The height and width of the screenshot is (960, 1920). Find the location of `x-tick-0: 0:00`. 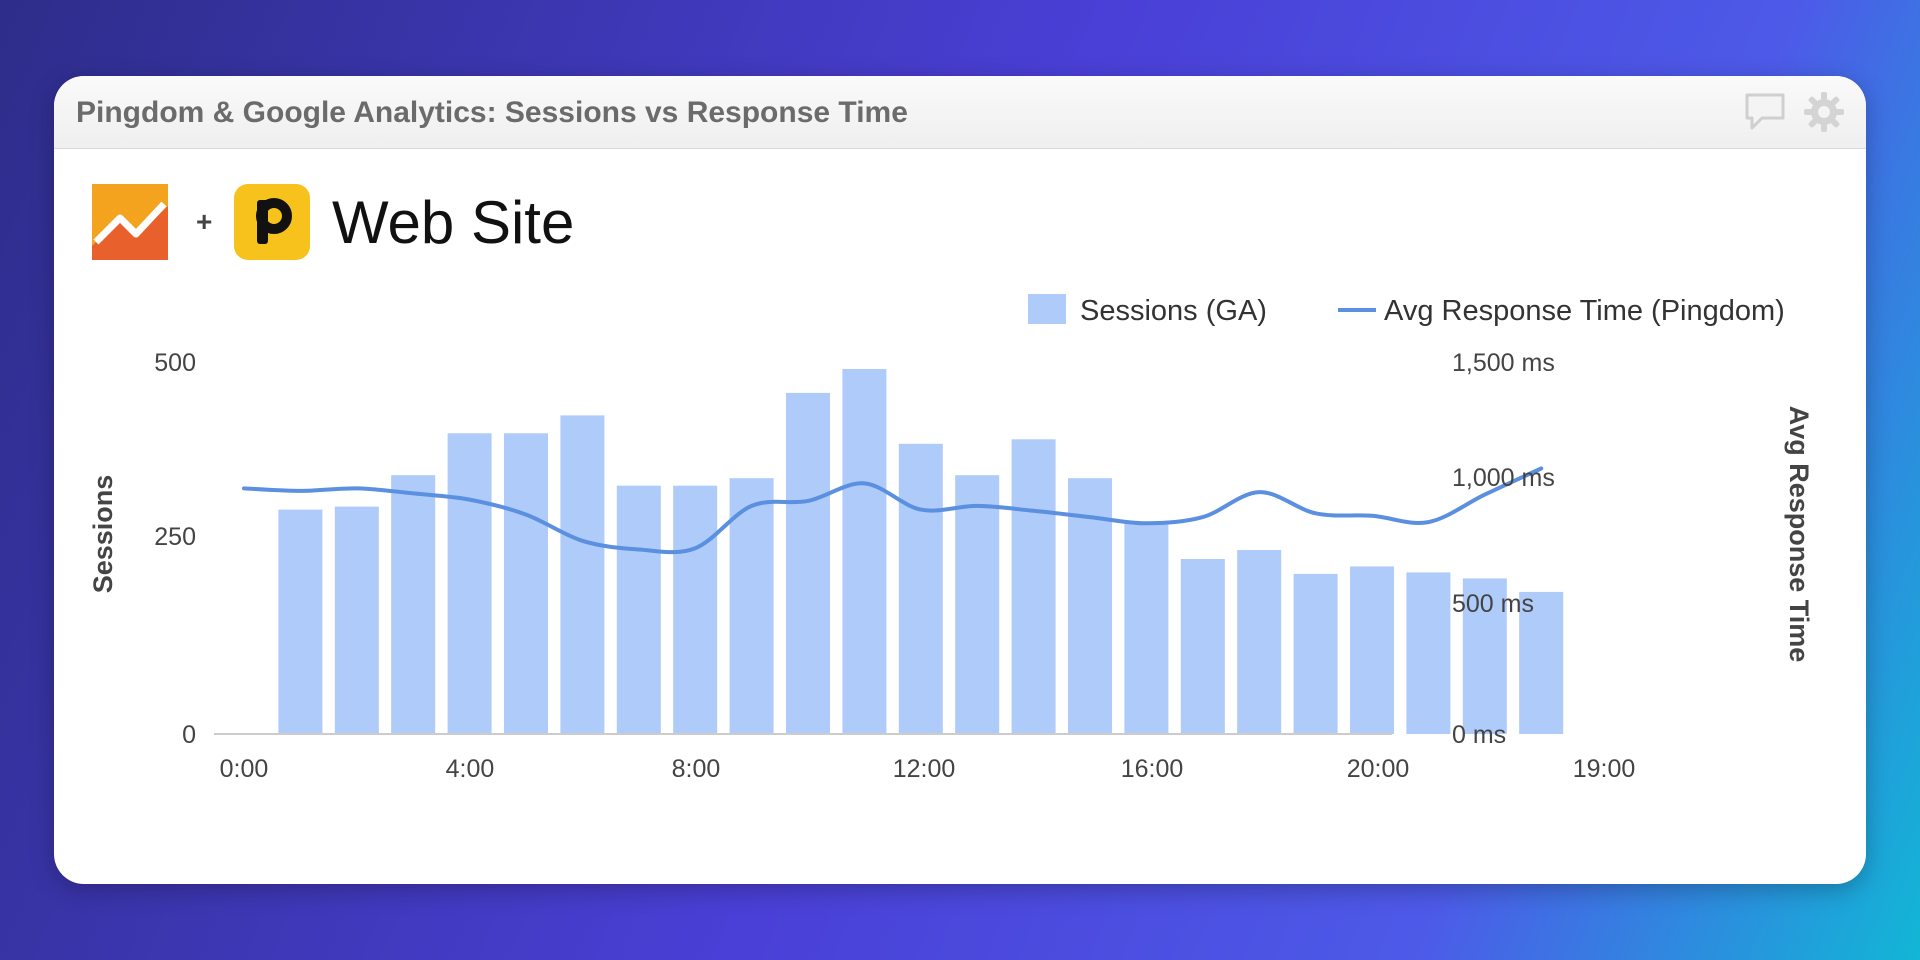

x-tick-0: 0:00 is located at coordinates (244, 769).